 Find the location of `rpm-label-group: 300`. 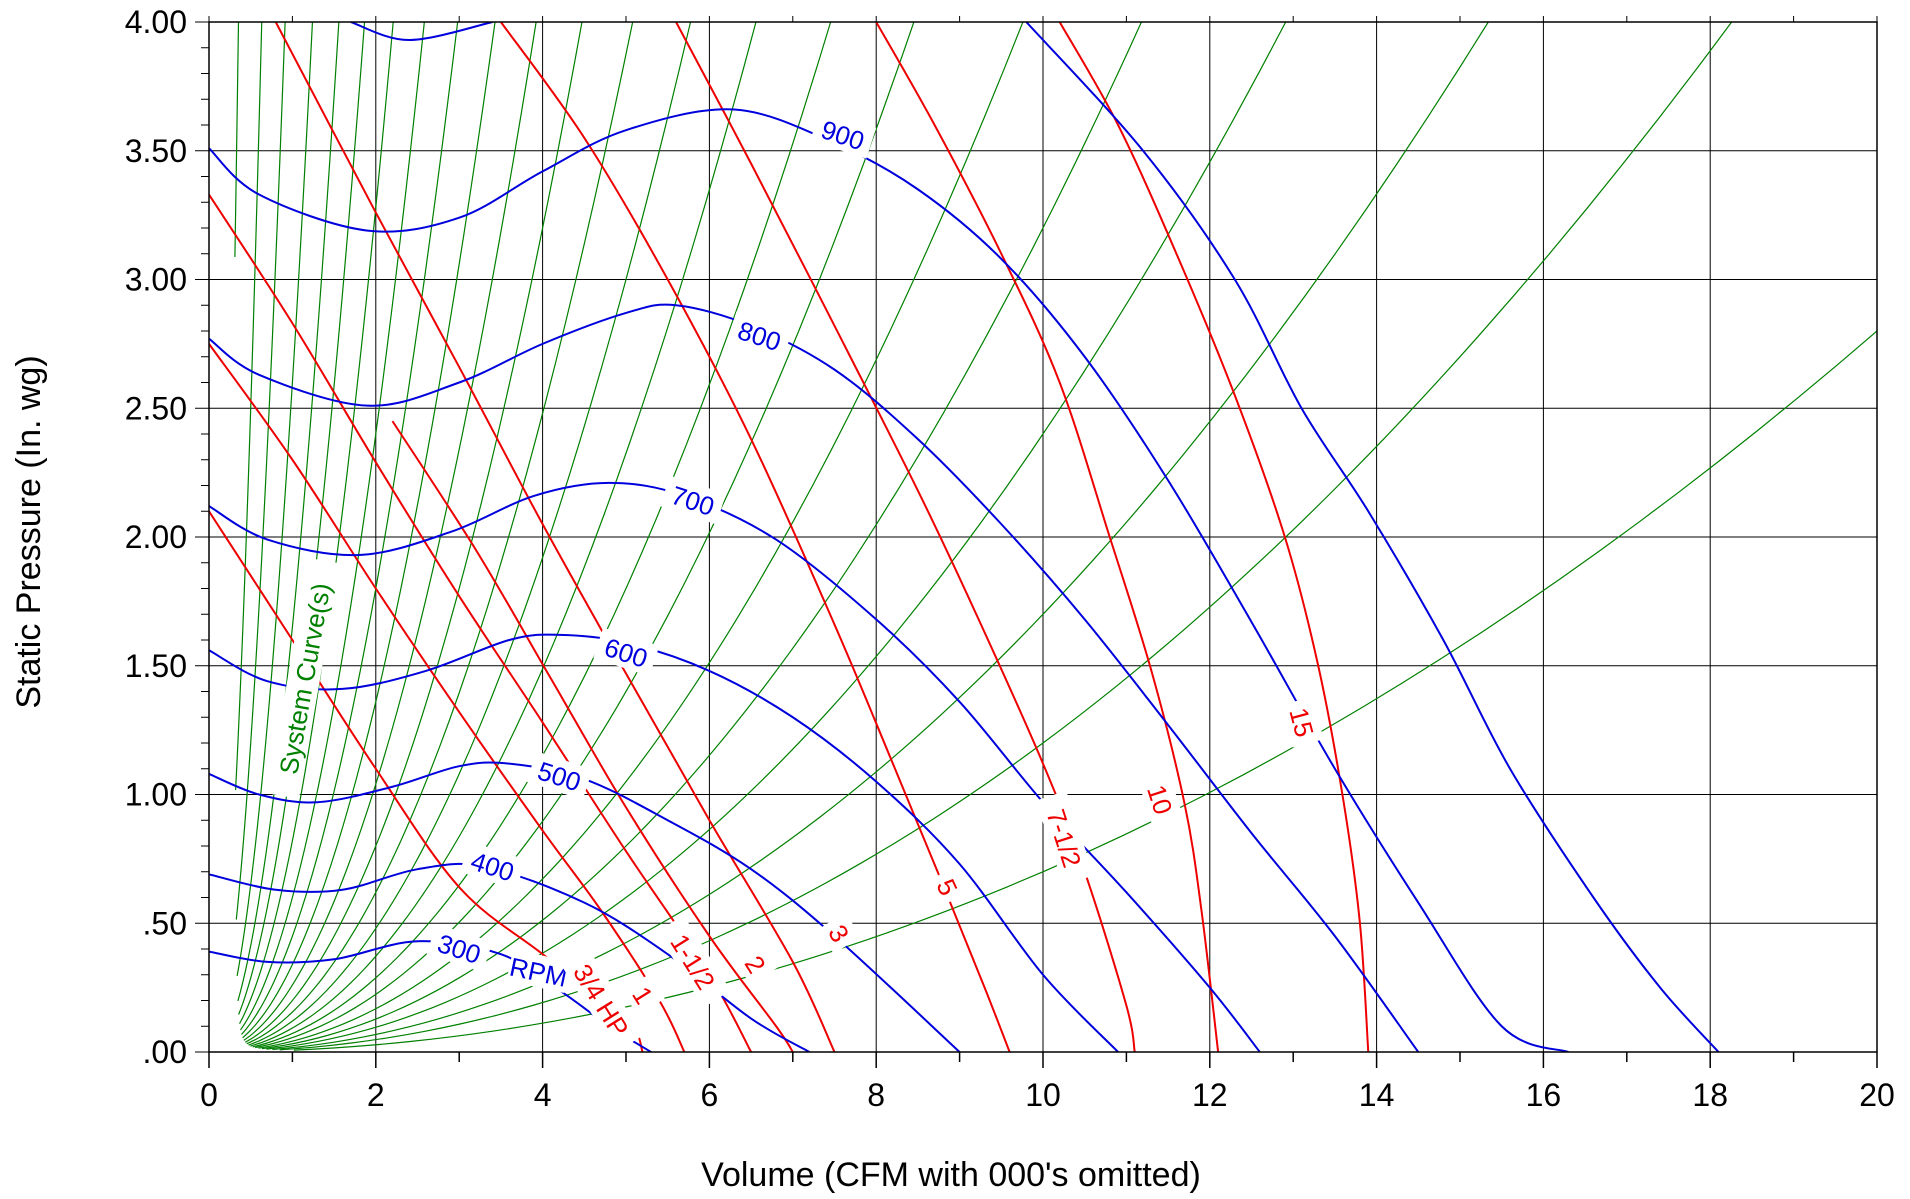

rpm-label-group: 300 is located at coordinates (459, 948).